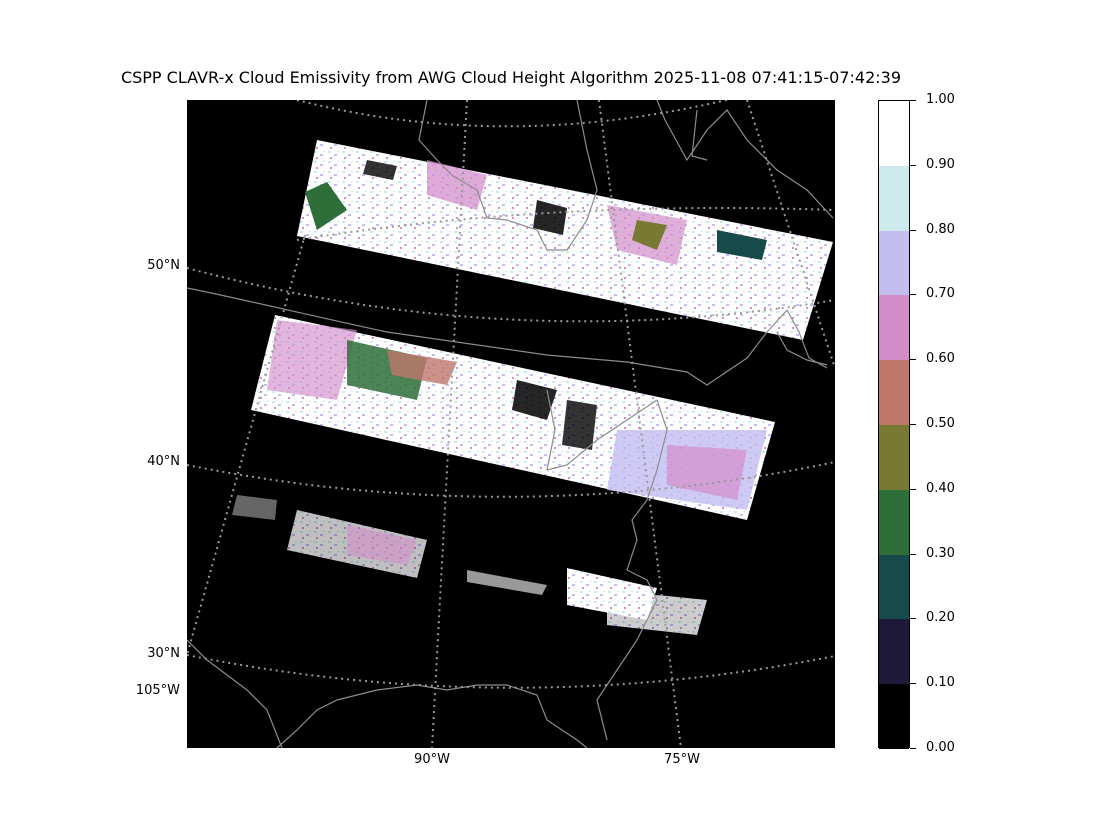 Image resolution: width=1120 pixels, height=840 pixels. What do you see at coordinates (163, 653) in the screenshot?
I see `lat-label-30n: 30°N` at bounding box center [163, 653].